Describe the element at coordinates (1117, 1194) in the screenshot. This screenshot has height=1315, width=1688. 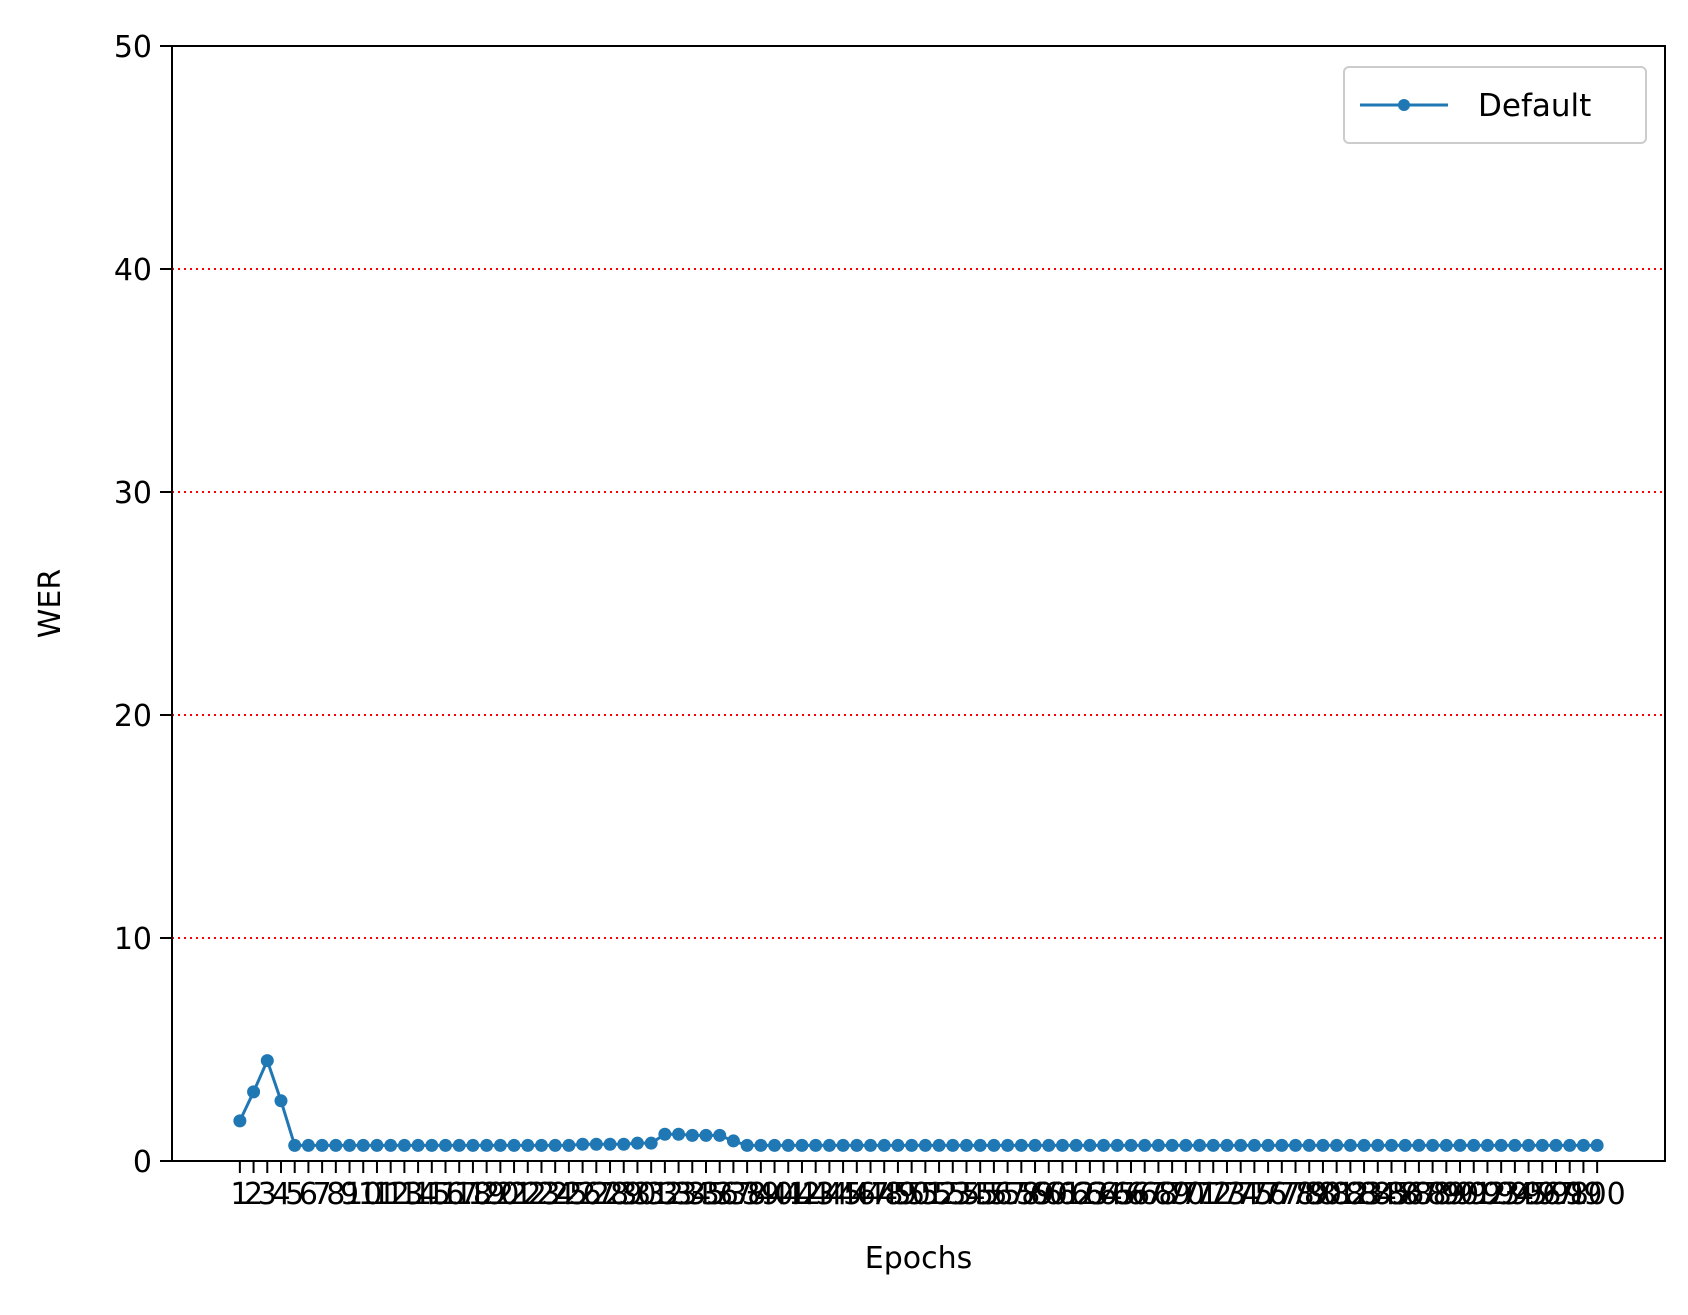
I see `x-tick-label-65: 65` at that location.